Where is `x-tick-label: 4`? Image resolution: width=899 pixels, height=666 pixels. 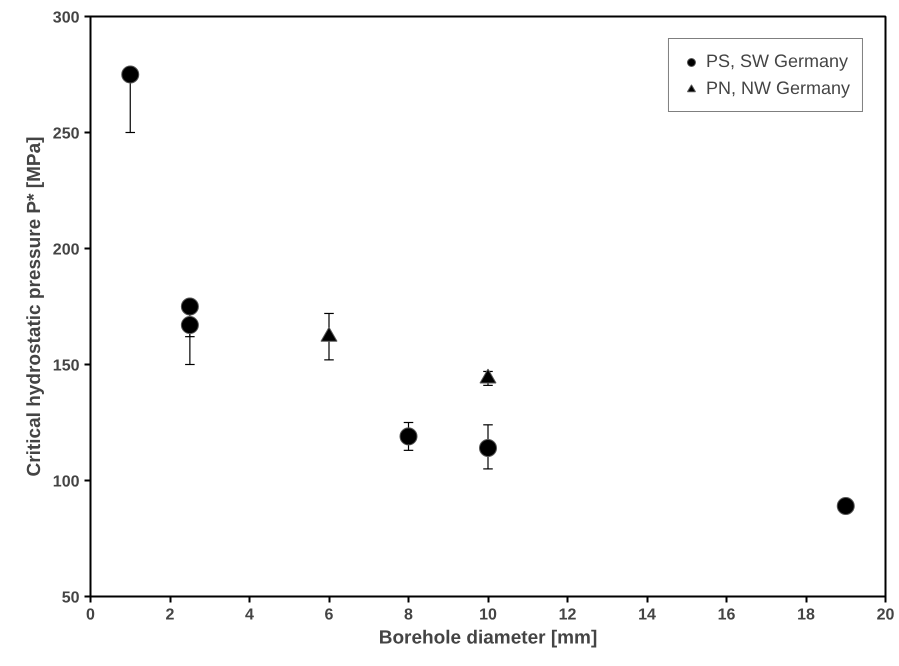 x-tick-label: 4 is located at coordinates (249, 615).